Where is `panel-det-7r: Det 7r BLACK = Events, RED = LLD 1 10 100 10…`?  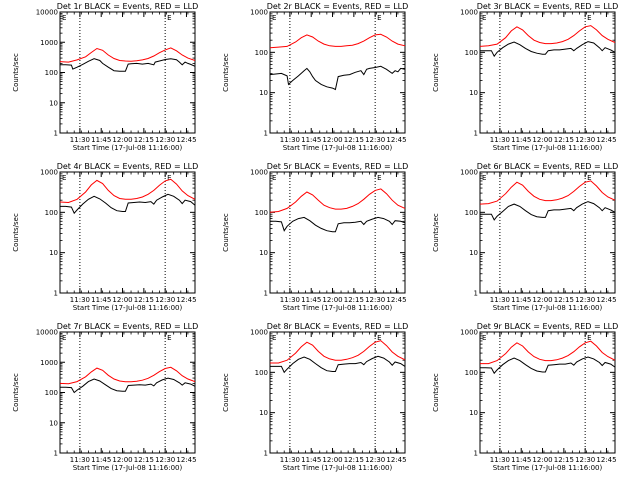 panel-det-7r: Det 7r BLACK = Events, RED = LLD 1 10 100 10… is located at coordinates (105, 397).